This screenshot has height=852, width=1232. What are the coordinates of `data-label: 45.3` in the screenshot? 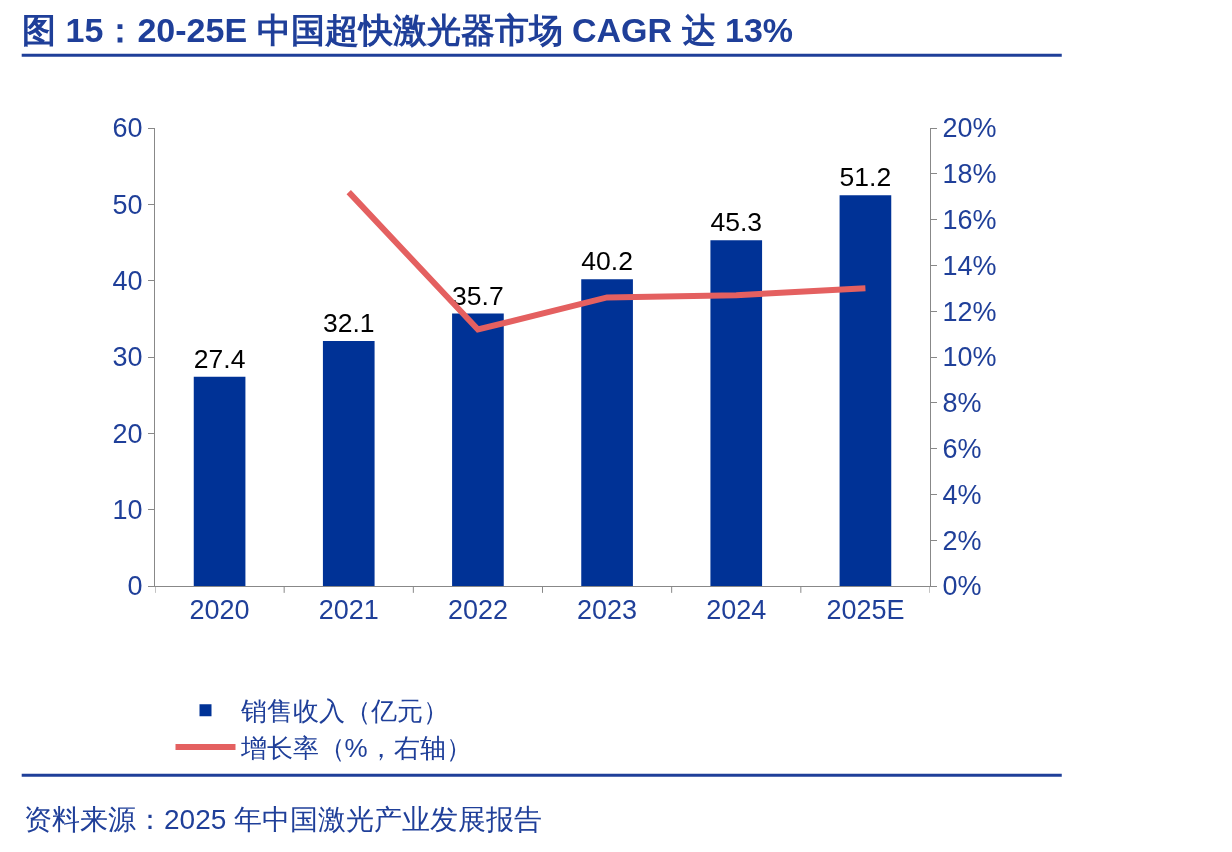 It's located at (736, 222).